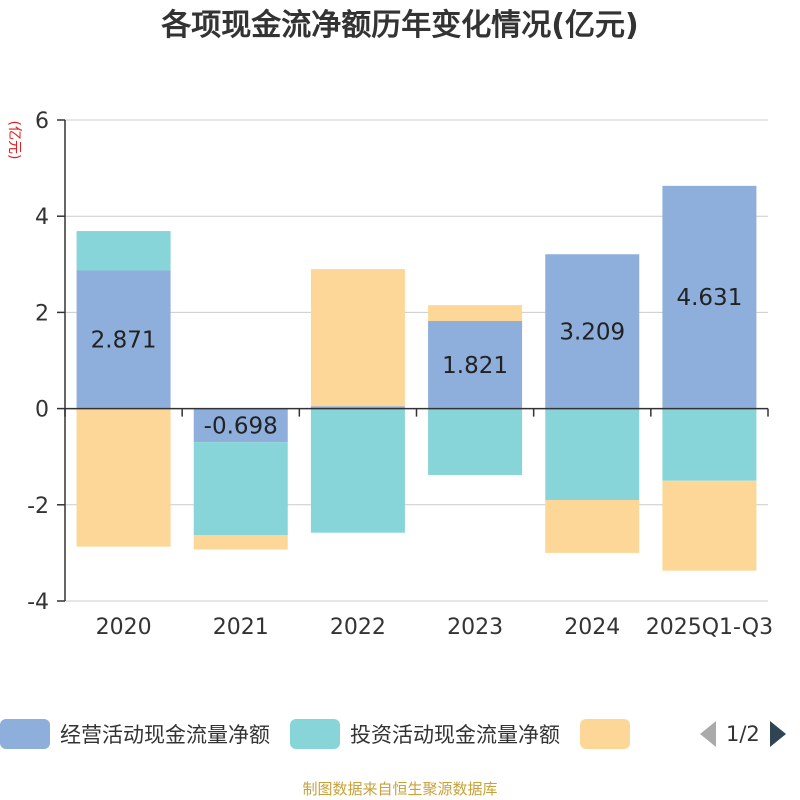  What do you see at coordinates (475, 313) in the screenshot?
I see `bar-2-2023` at bounding box center [475, 313].